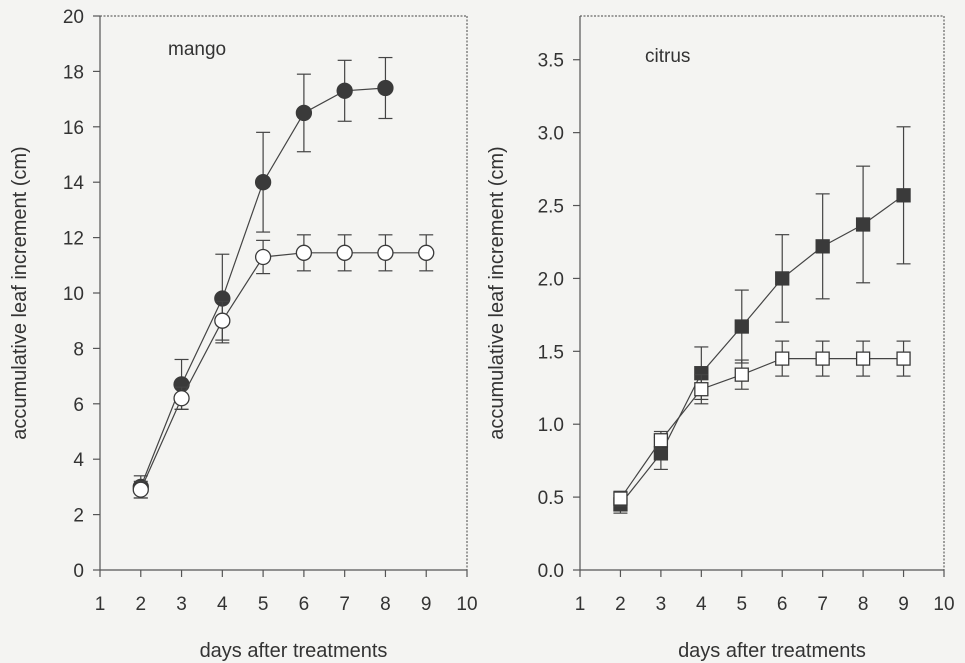  I want to click on y-tick-label: 8, so click(78, 349).